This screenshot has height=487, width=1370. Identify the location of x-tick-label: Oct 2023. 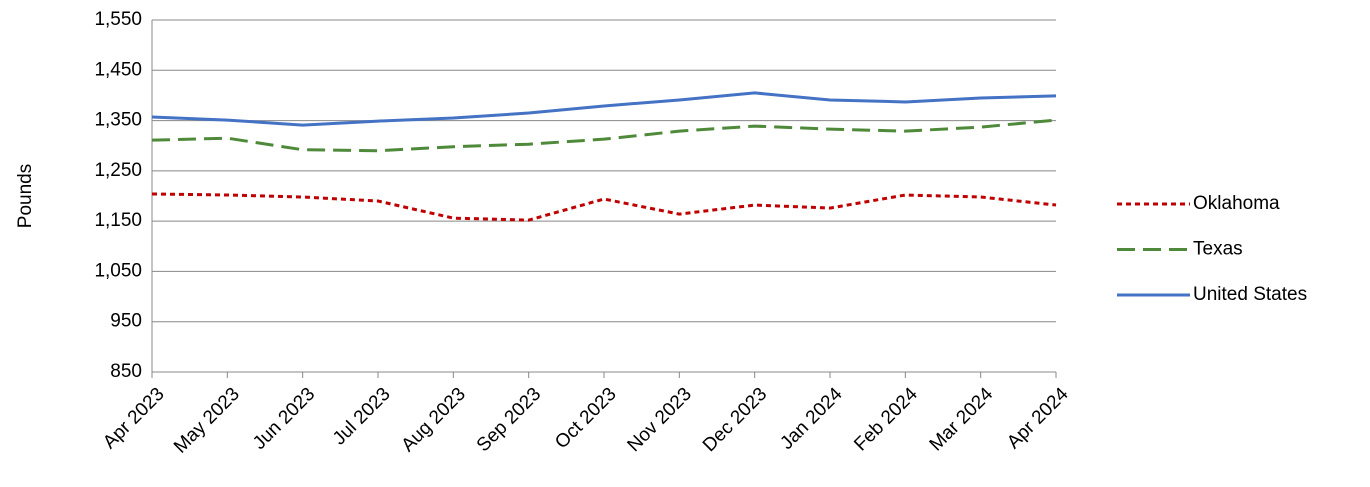
(585, 418).